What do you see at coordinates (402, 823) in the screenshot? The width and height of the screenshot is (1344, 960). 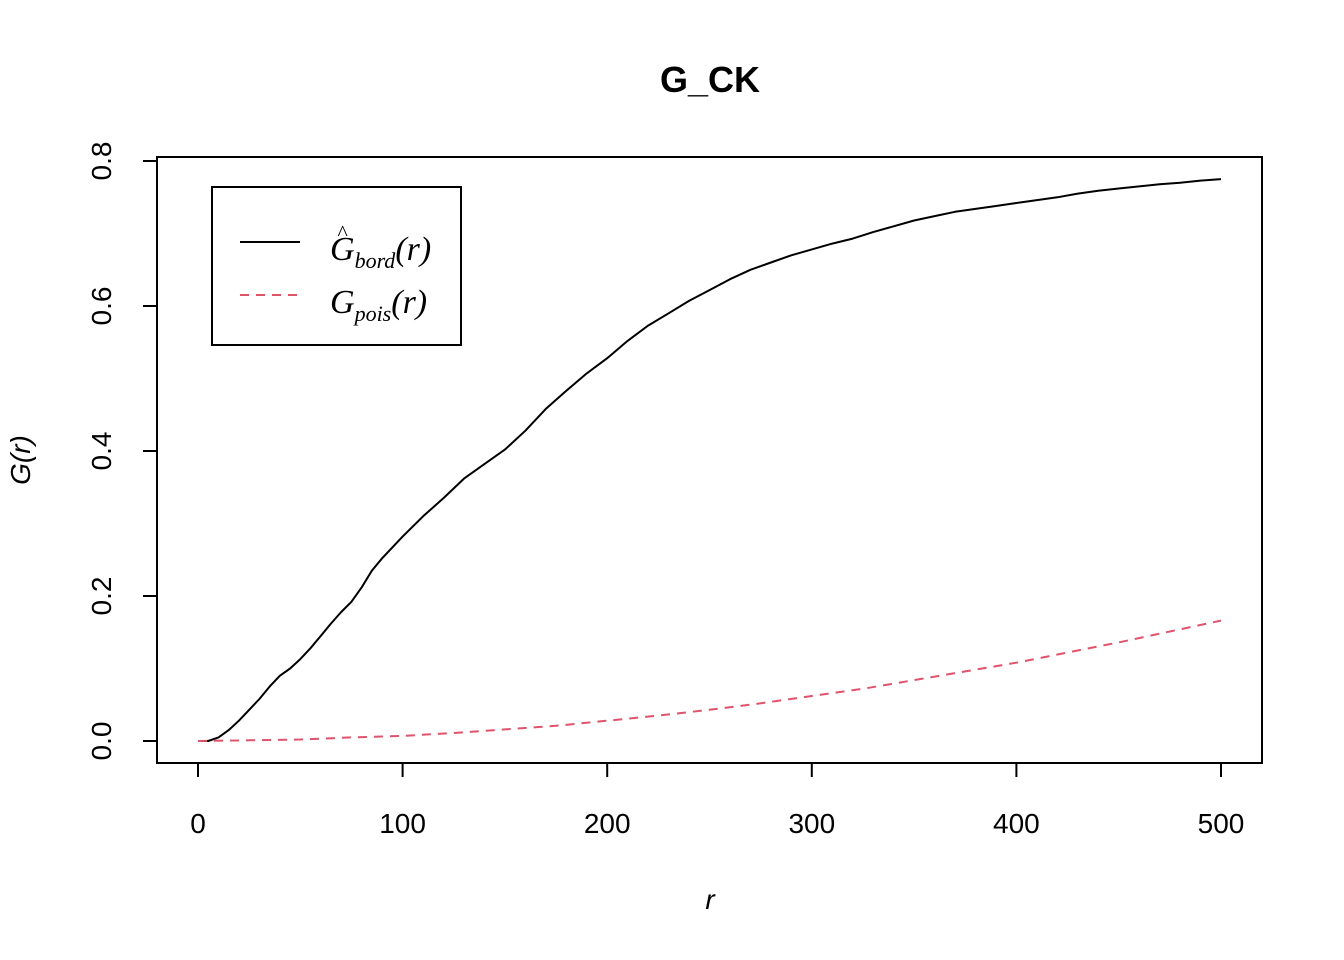 I see `x-tick-label: 100` at bounding box center [402, 823].